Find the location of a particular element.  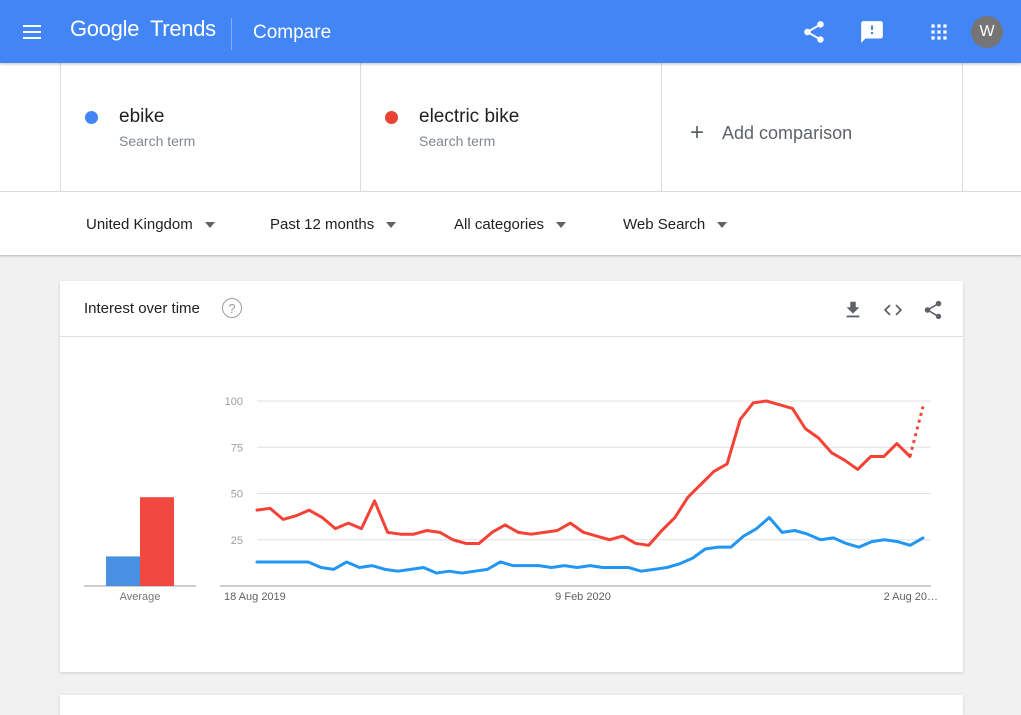

time-range-value: Past 12 months is located at coordinates (322, 224).